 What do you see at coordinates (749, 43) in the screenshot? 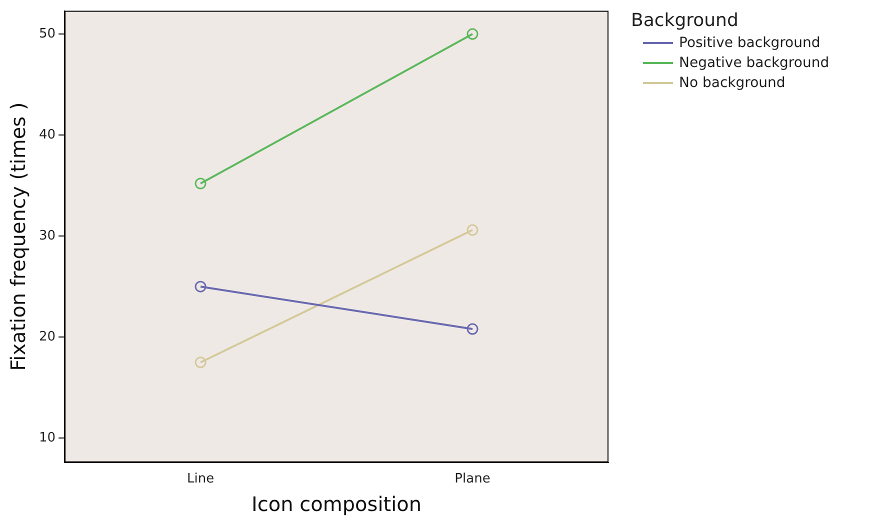
I see `legend-label: Positive background` at bounding box center [749, 43].